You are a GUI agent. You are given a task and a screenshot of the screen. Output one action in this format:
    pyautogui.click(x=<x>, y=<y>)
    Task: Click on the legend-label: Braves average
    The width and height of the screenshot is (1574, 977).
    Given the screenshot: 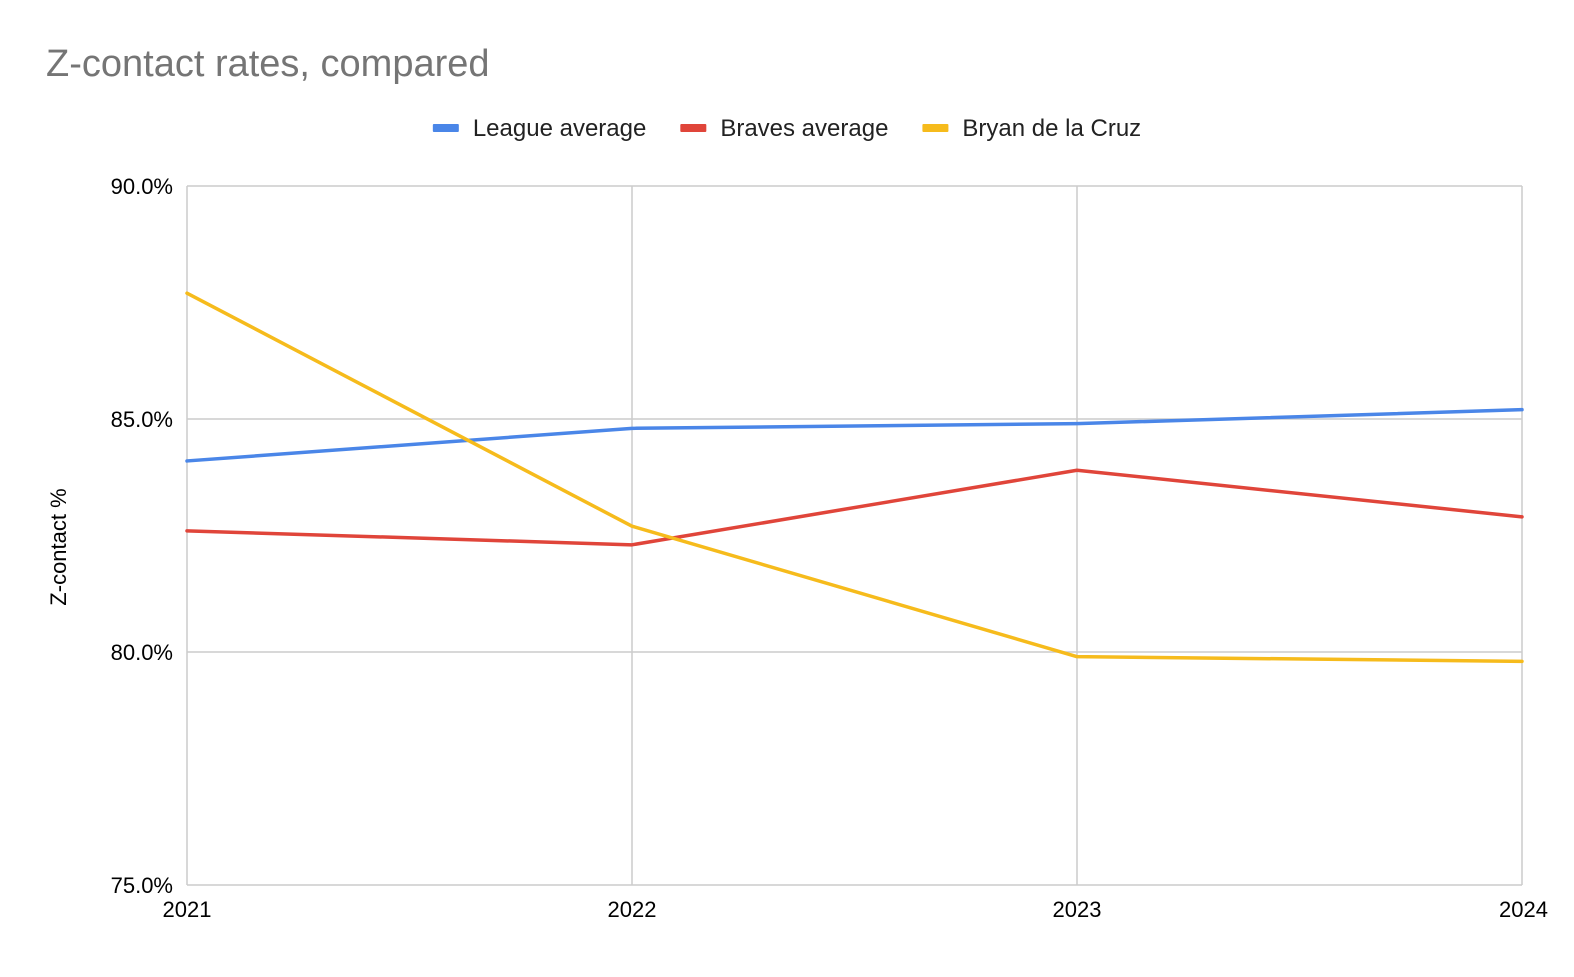 What is the action you would take?
    pyautogui.click(x=804, y=128)
    